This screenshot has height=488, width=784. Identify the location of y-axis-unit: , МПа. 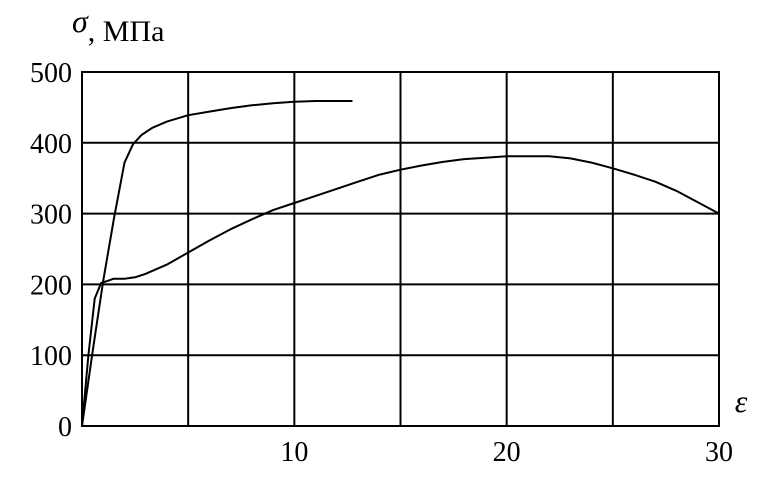
(126, 31).